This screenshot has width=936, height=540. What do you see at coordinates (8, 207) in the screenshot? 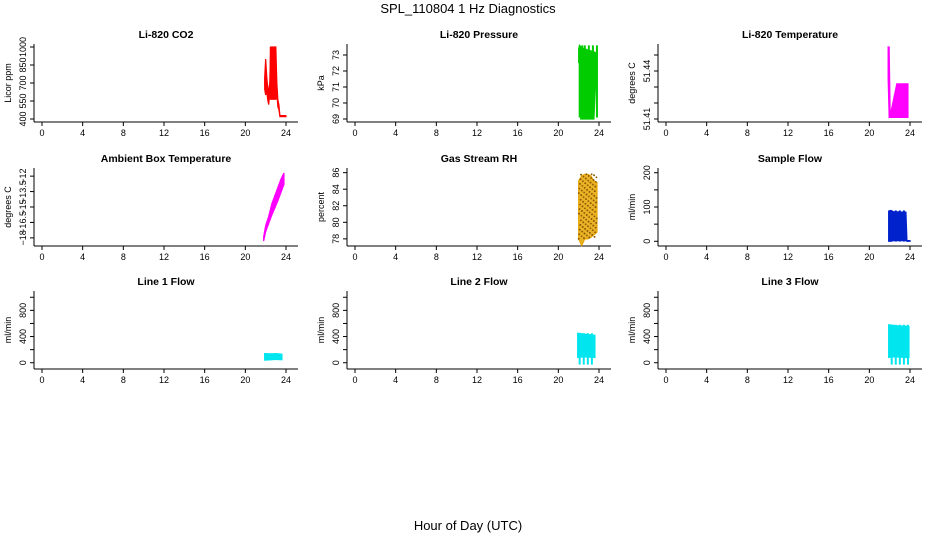
I see `y-axis-title: degrees C` at bounding box center [8, 207].